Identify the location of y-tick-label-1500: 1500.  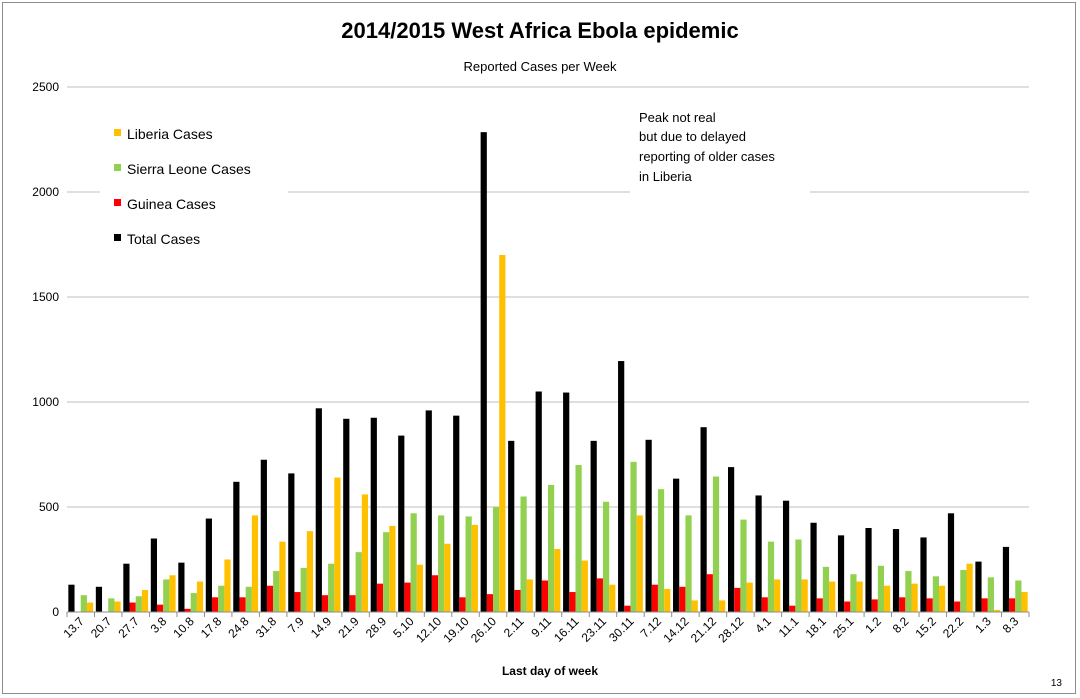
(45, 297).